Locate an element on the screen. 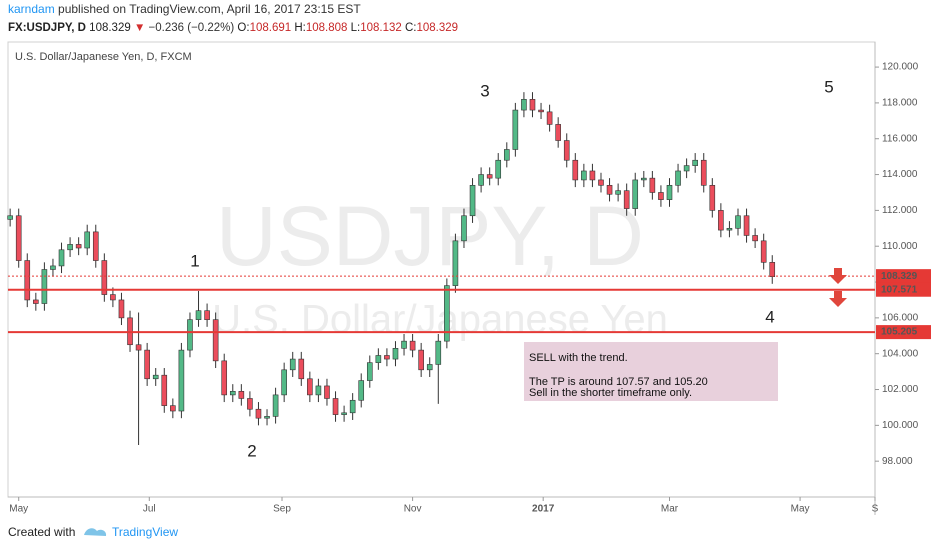 This screenshot has width=932, height=555. last: 108.329 is located at coordinates (110, 28).